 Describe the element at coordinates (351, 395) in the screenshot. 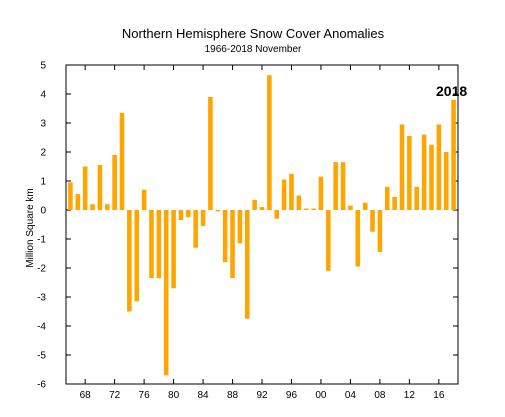

I see `x-tick-label: 04` at that location.